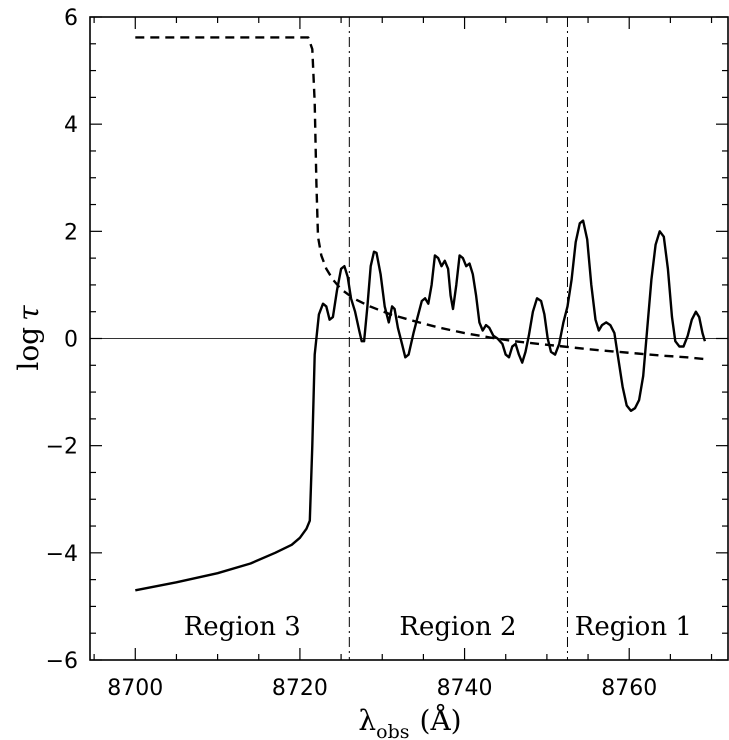 This screenshot has height=740, width=729. Describe the element at coordinates (409, 722) in the screenshot. I see `x-axis-title: λobs (Å)` at that location.